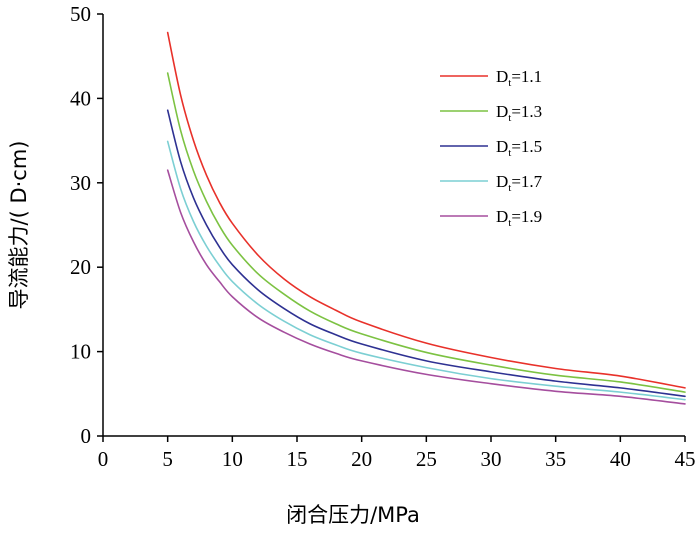 This screenshot has height=541, width=700. I want to click on x-tick-label: 15, so click(297, 459).